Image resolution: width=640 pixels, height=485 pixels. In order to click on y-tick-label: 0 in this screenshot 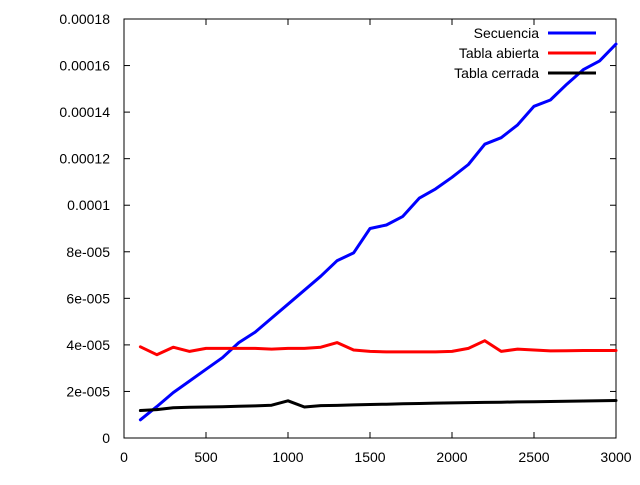, I will do `click(106, 438)`.